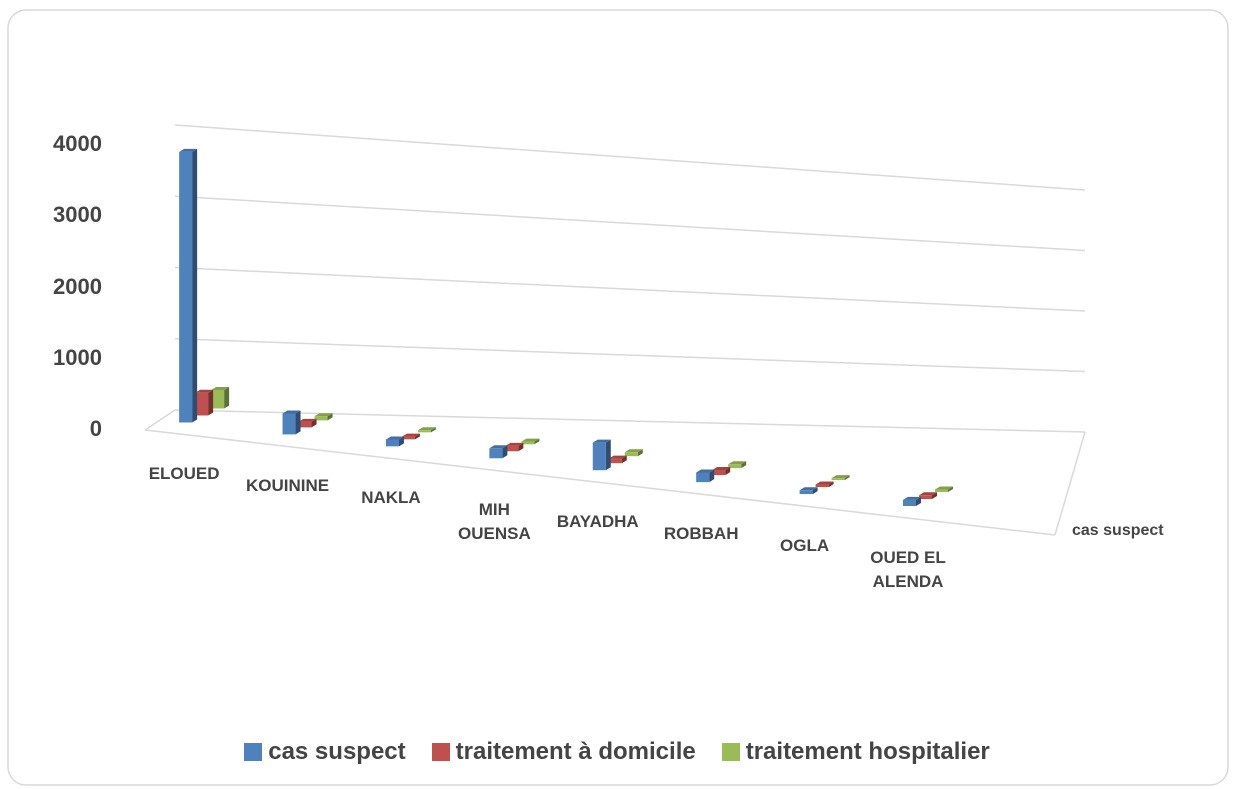 This screenshot has height=789, width=1234. What do you see at coordinates (600, 482) in the screenshot?
I see `floor-front` at bounding box center [600, 482].